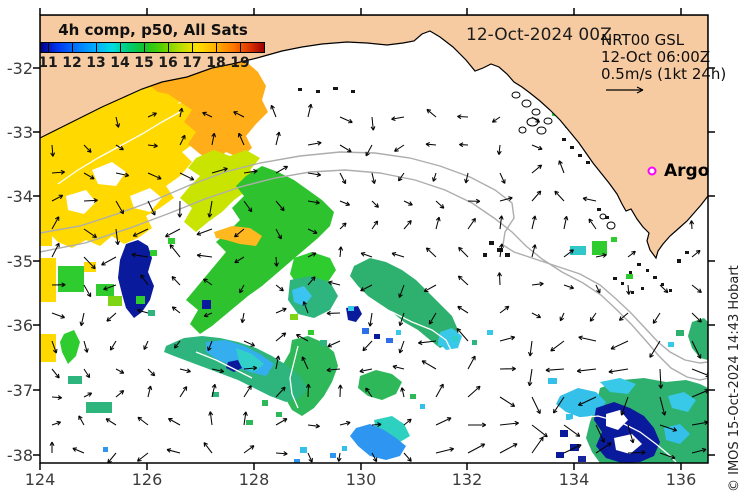 This screenshot has height=496, width=750. What do you see at coordinates (652, 171) in the screenshot?
I see `argo-float-marker` at bounding box center [652, 171].